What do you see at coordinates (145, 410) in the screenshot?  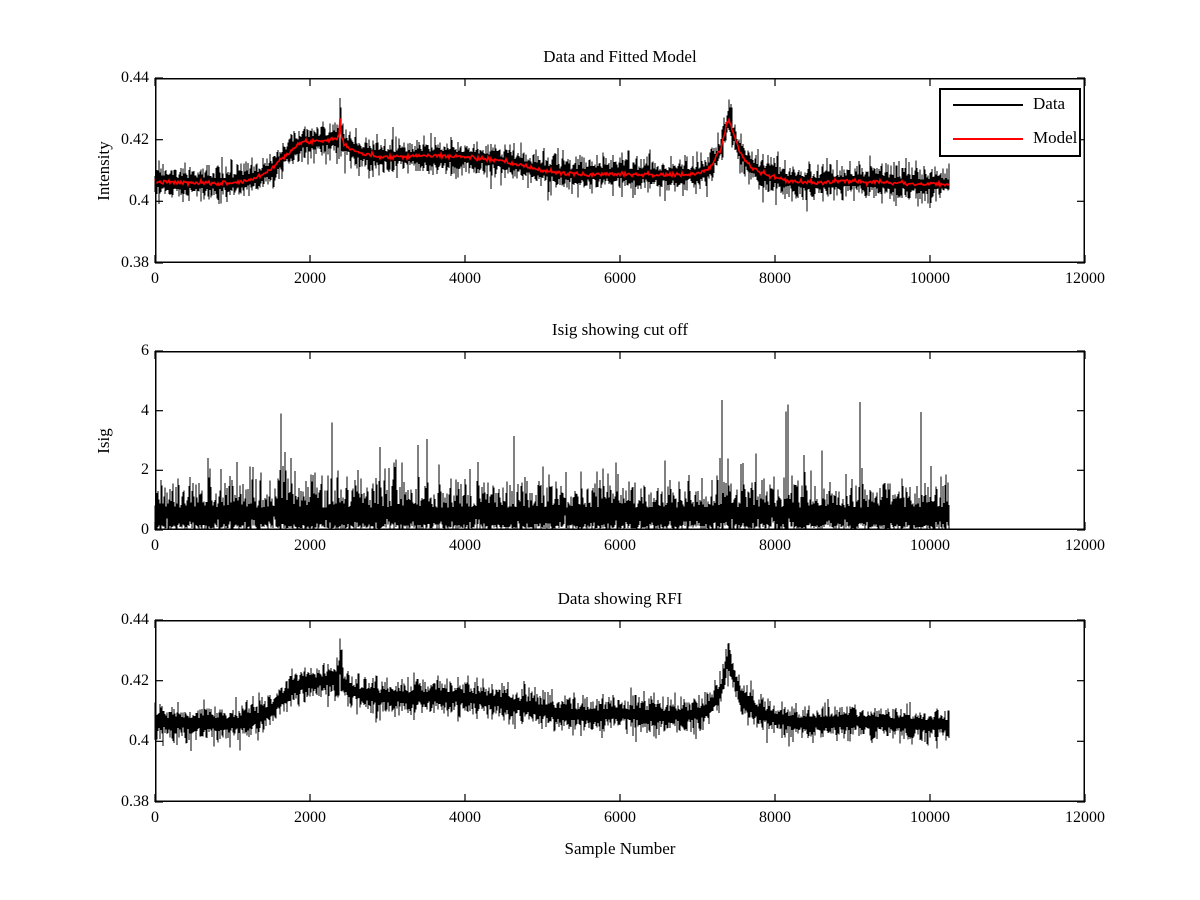 I see `y-tick-label: 4` at bounding box center [145, 410].